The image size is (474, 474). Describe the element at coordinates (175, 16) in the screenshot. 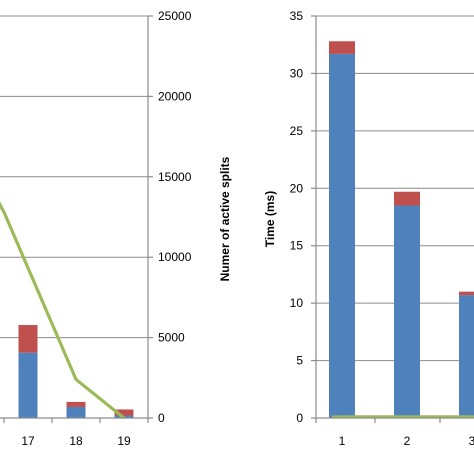

I see `right-y-tick-label: 25000` at that location.